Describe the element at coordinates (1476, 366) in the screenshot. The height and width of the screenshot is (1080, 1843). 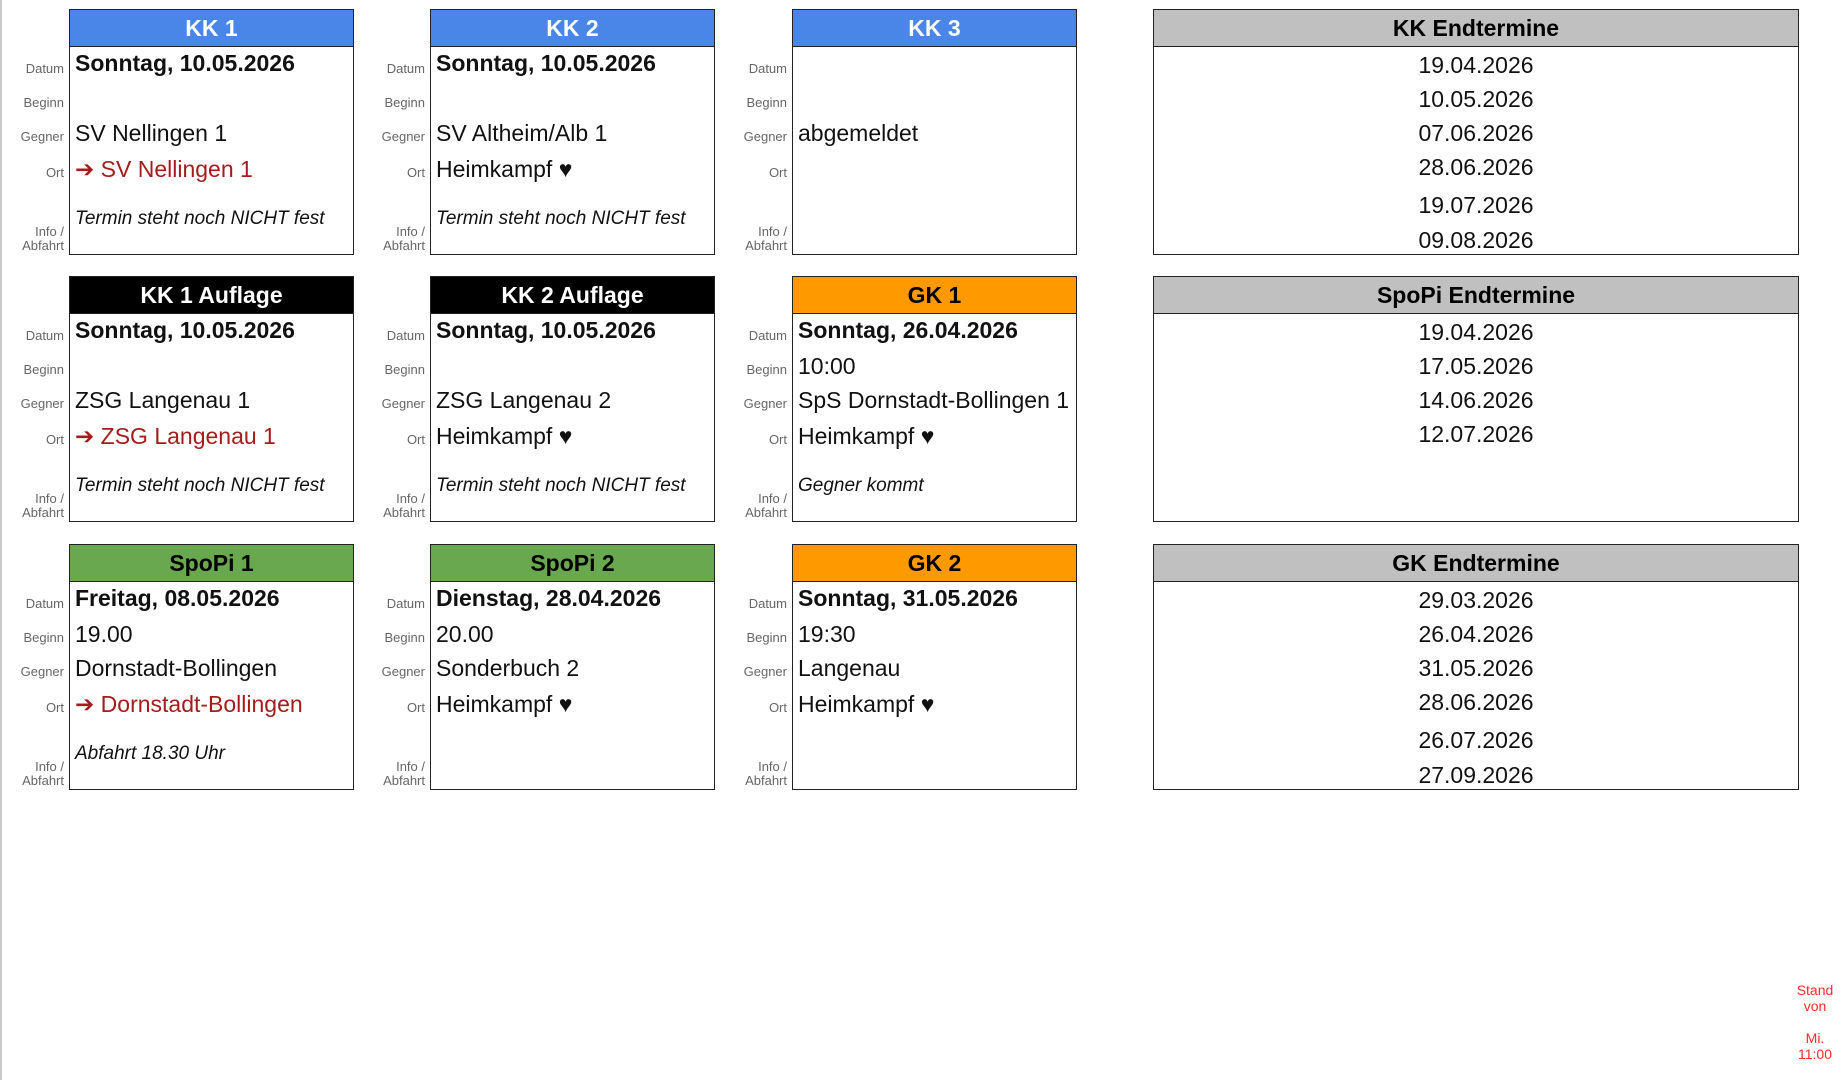
I see `end-date: 17.05.2026` at that location.